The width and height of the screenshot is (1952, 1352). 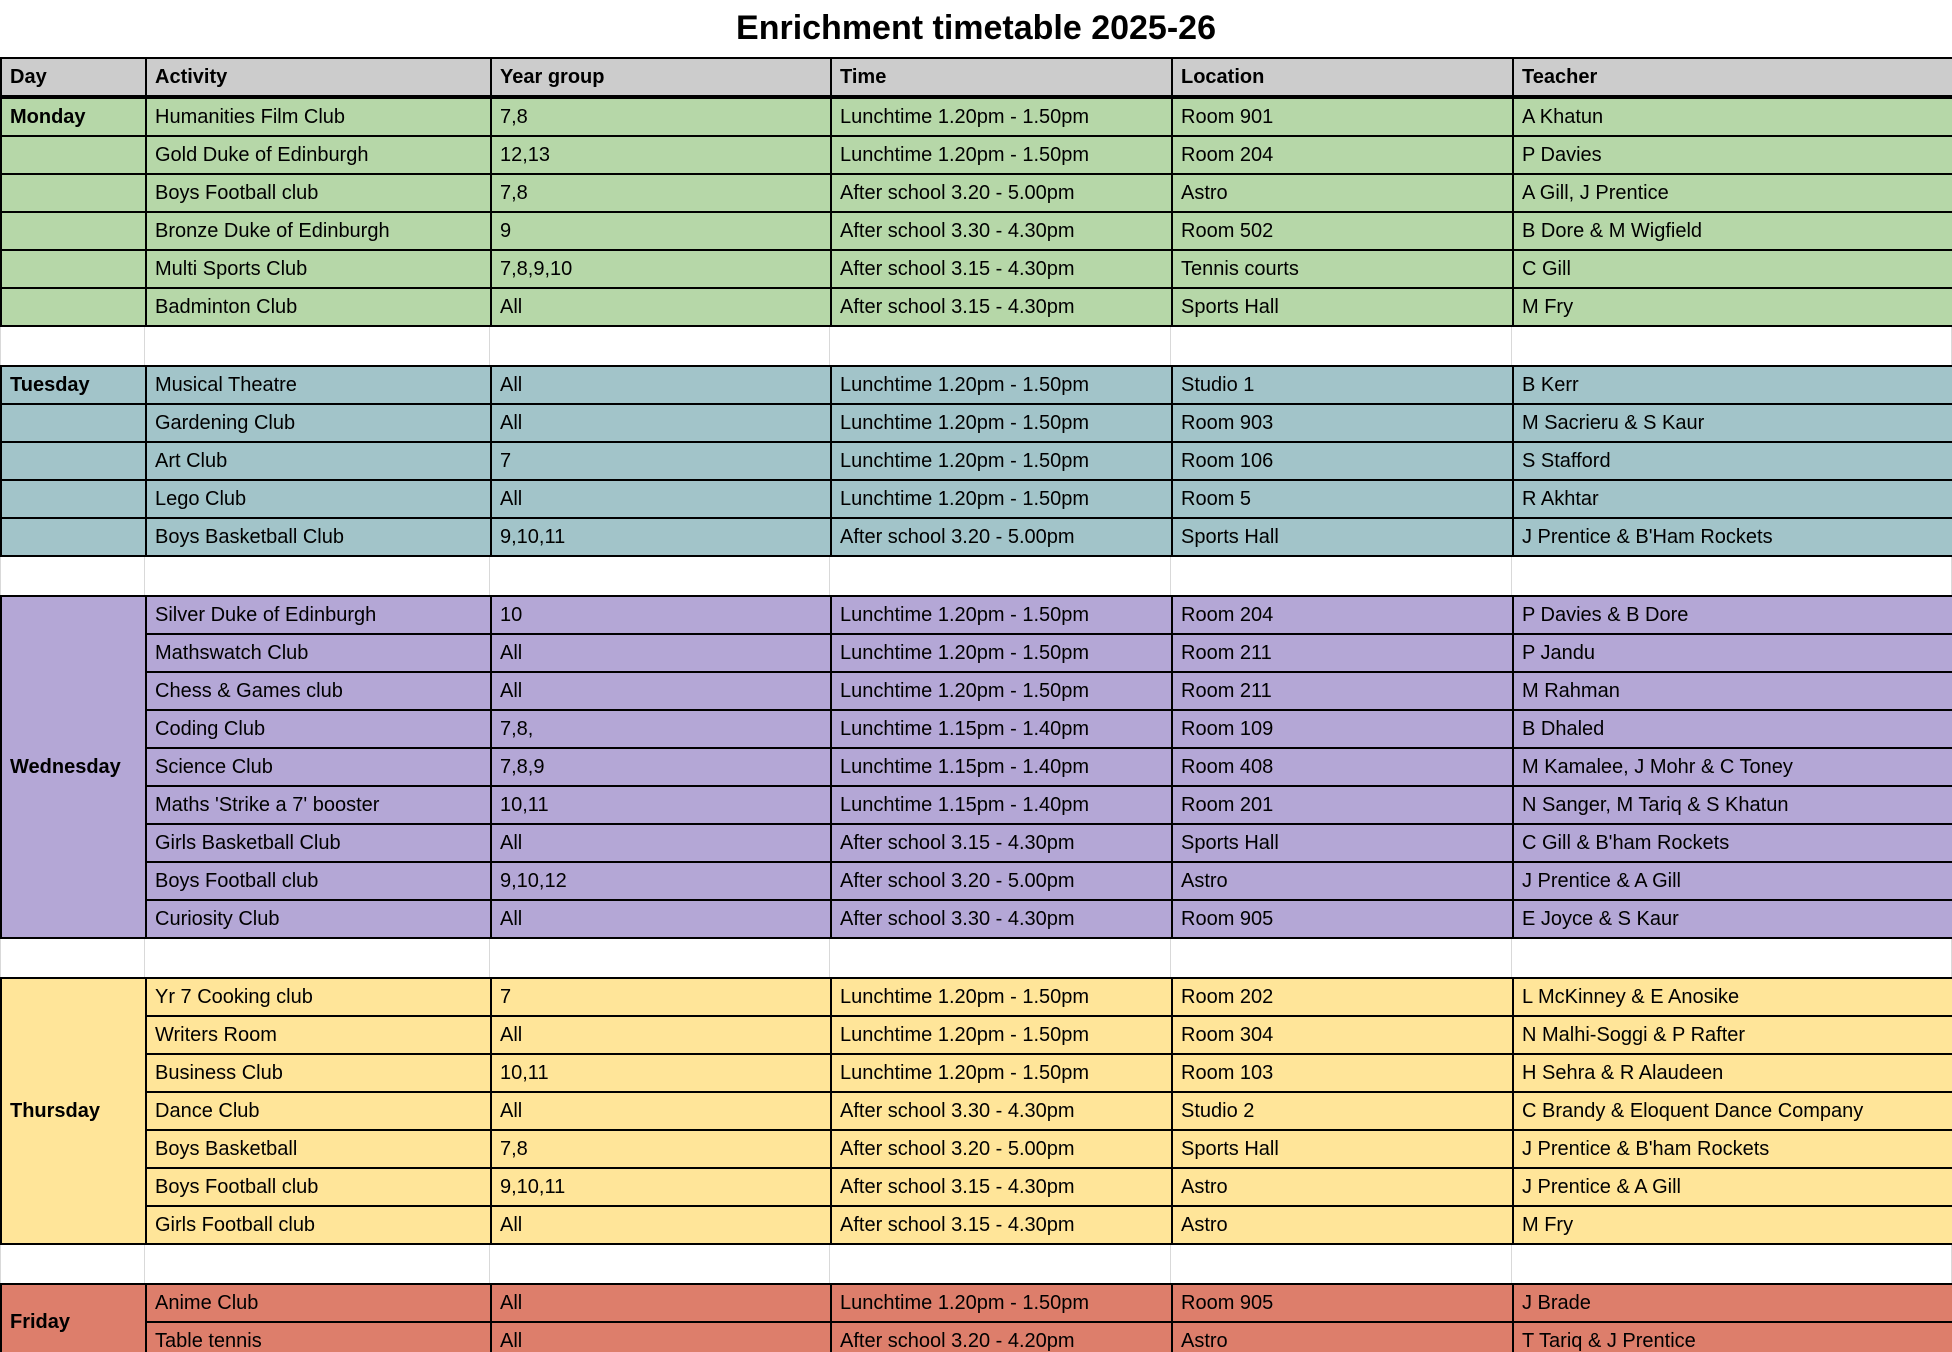 I want to click on location-cell: Room 408, so click(x=1342, y=767).